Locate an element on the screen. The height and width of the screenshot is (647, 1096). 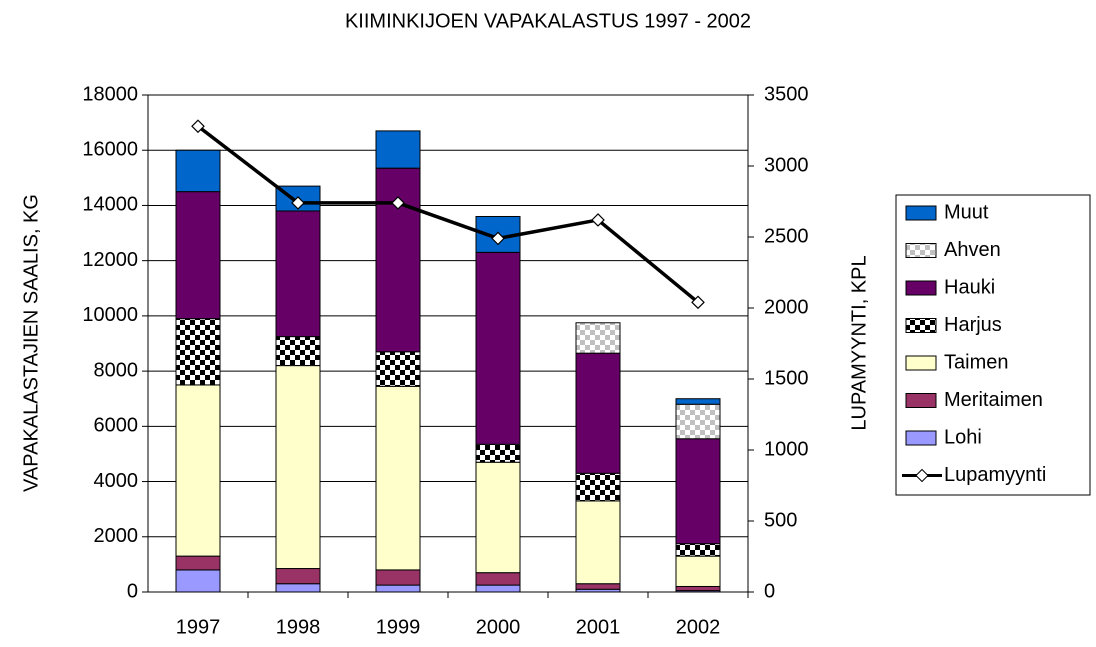
y2-tick-label: 2500 is located at coordinates (786, 236).